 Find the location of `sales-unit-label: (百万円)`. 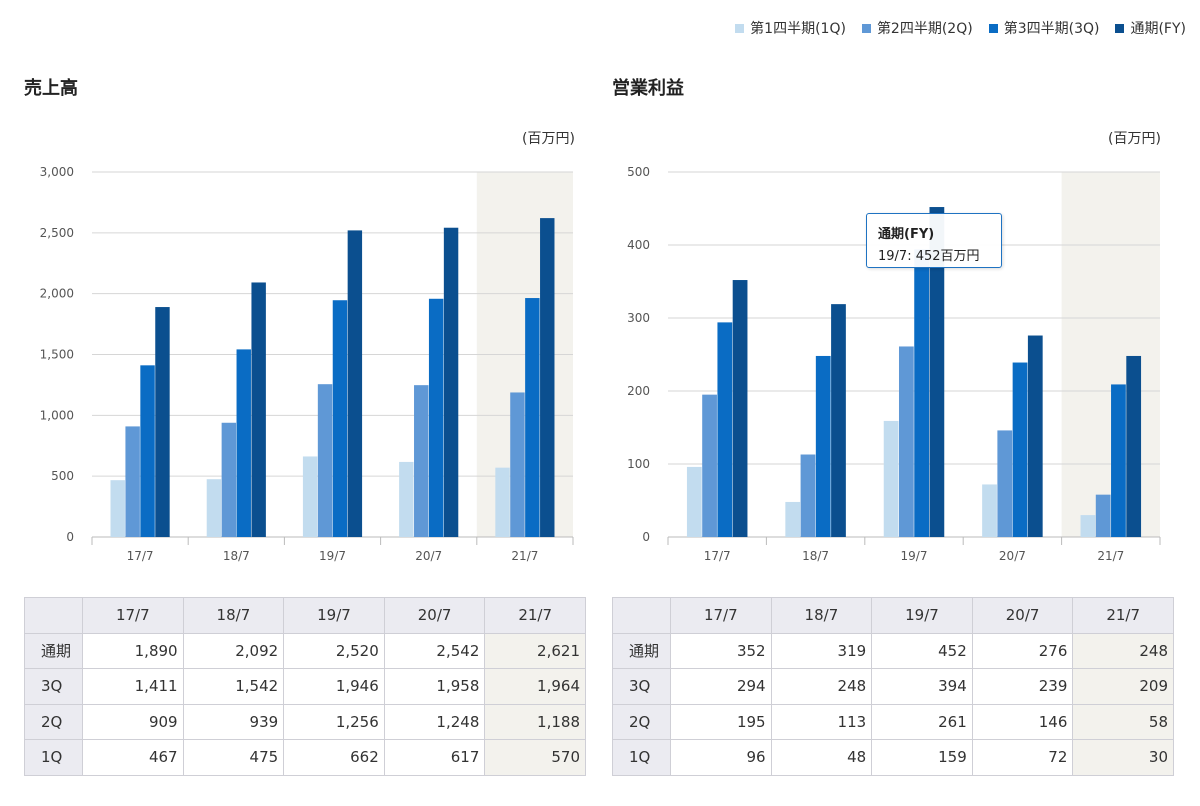

sales-unit-label: (百万円) is located at coordinates (548, 139).